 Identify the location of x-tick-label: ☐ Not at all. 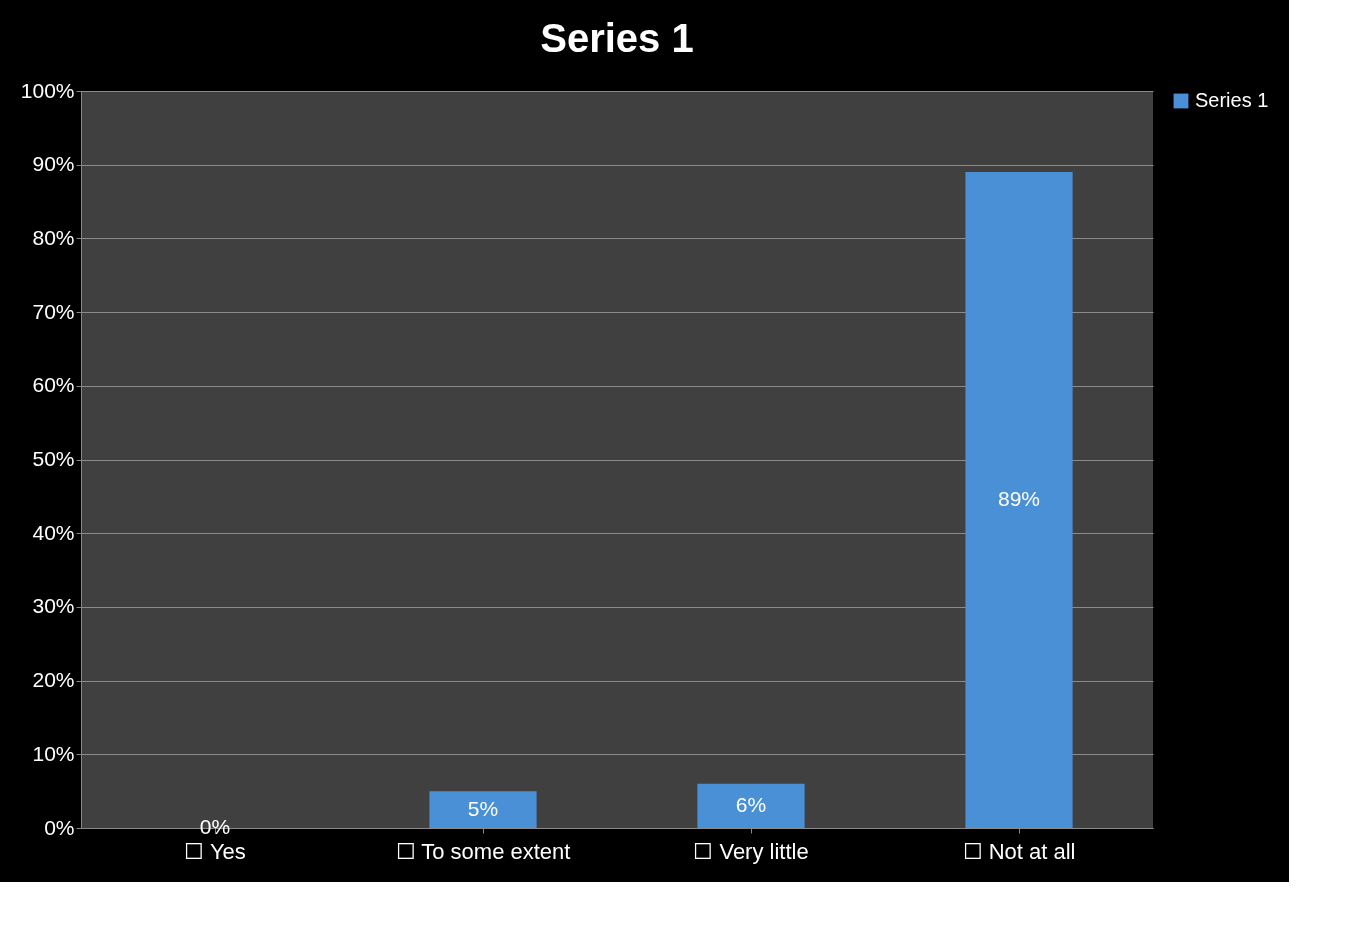
(1019, 851).